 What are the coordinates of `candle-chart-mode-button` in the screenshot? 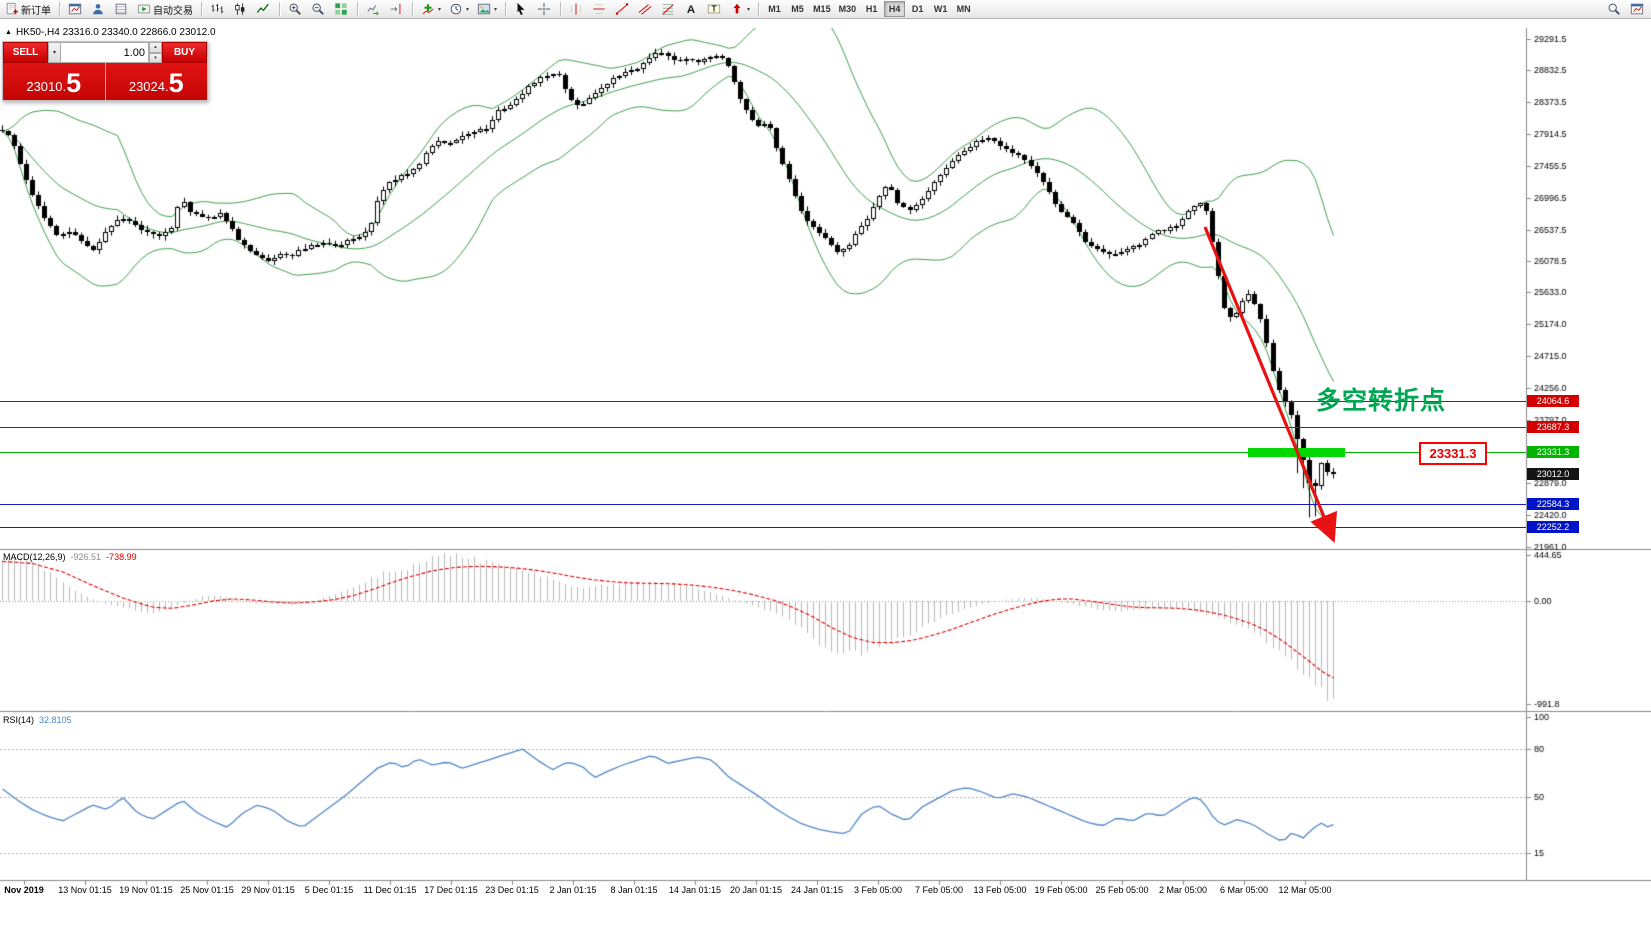 It's located at (240, 9).